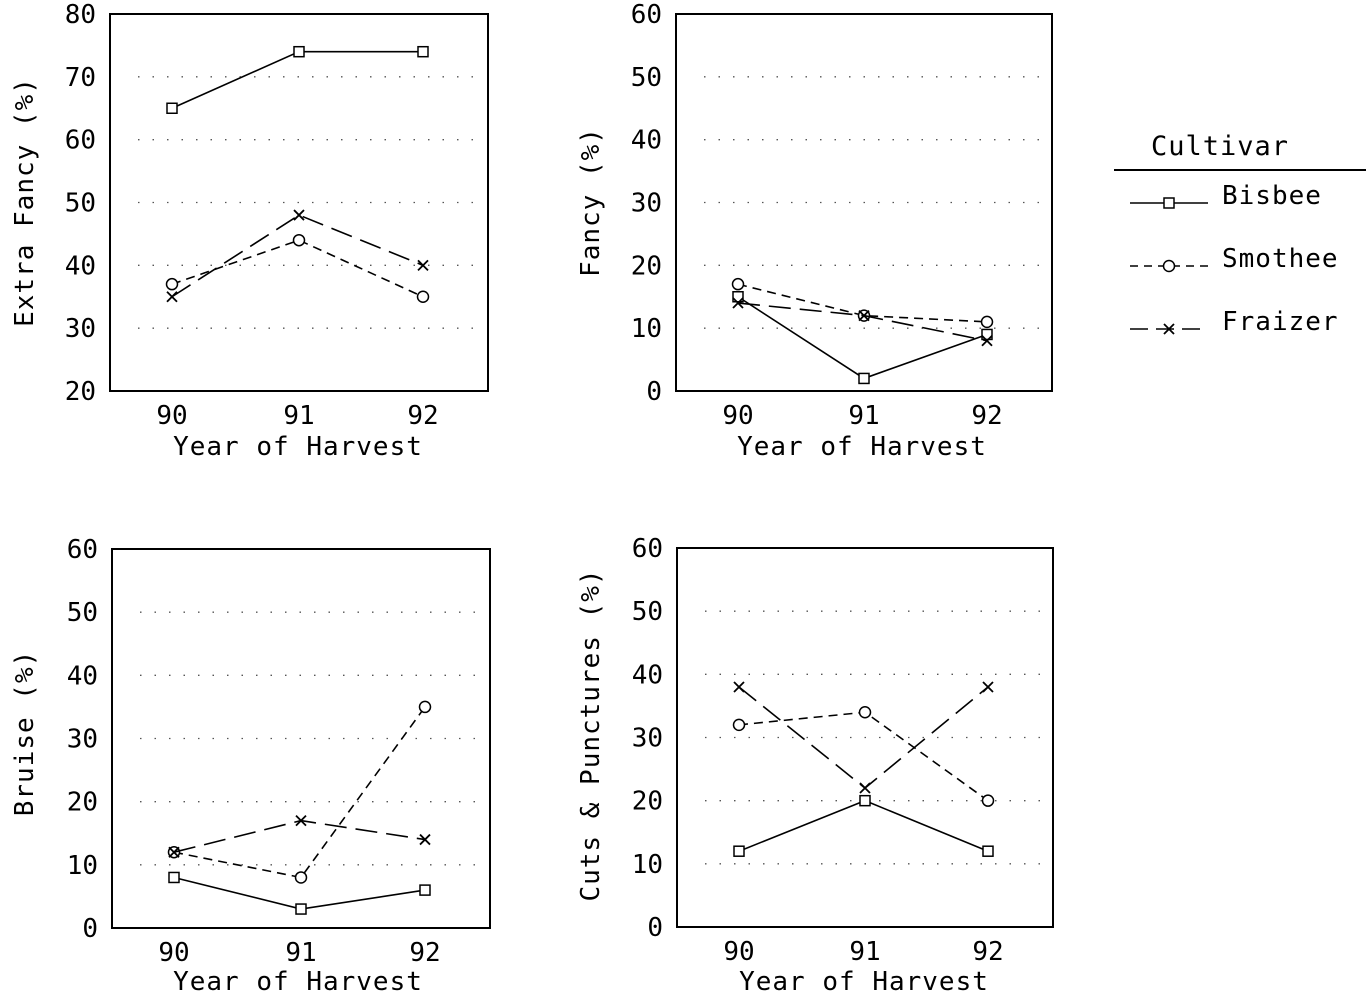 Image resolution: width=1368 pixels, height=995 pixels. What do you see at coordinates (1220, 146) in the screenshot?
I see `legend-title: Cultivar` at bounding box center [1220, 146].